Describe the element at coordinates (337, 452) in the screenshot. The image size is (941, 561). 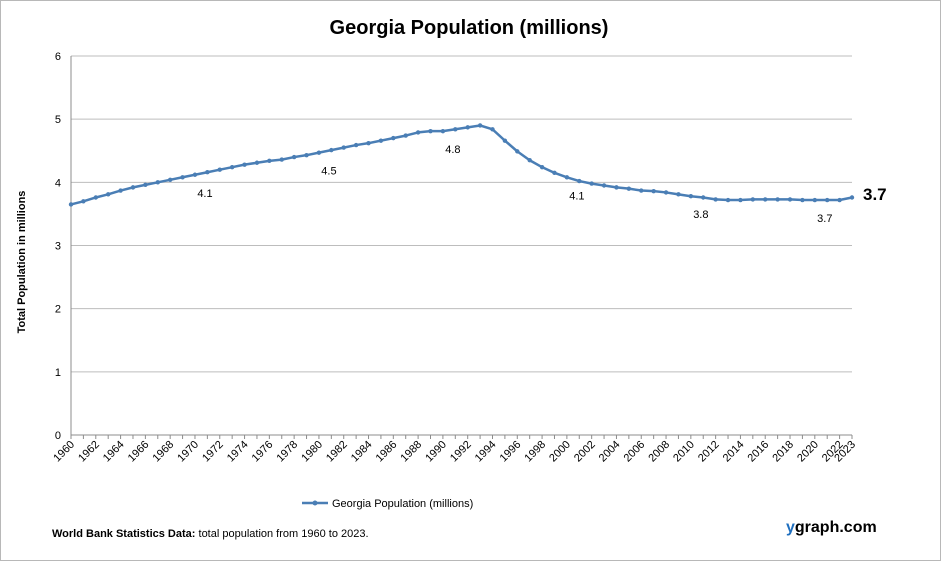
I see `x-tick-label-1982: 1982` at that location.